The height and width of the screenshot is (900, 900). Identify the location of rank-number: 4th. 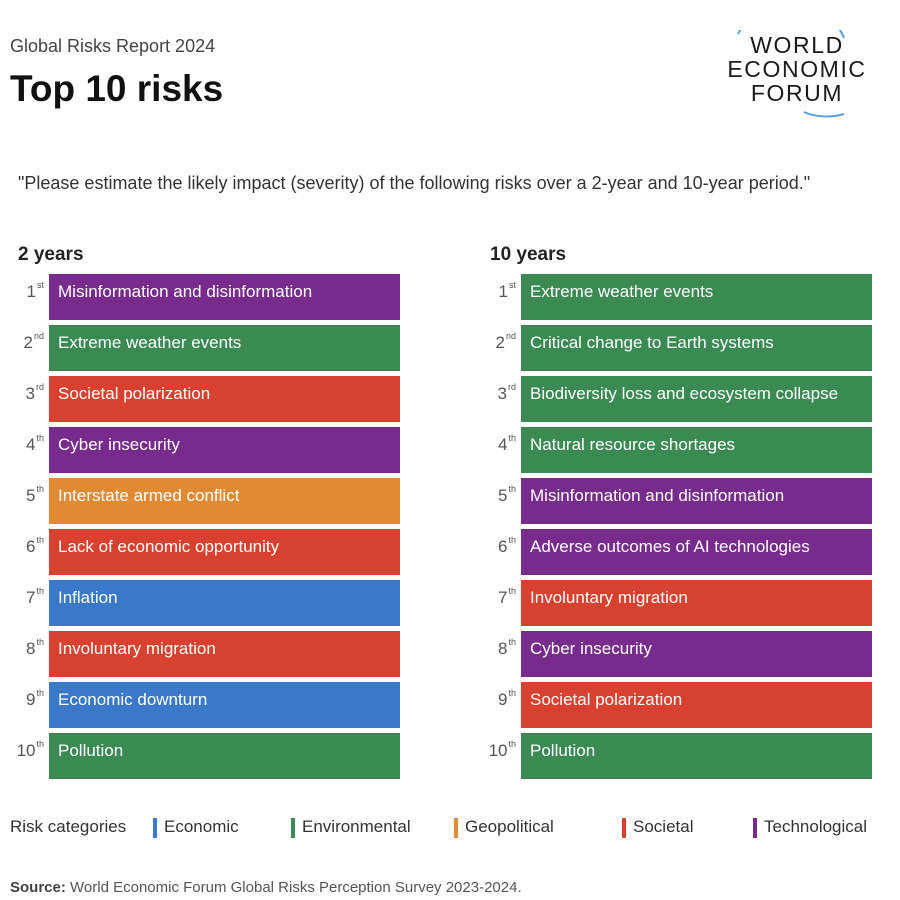
(26, 444).